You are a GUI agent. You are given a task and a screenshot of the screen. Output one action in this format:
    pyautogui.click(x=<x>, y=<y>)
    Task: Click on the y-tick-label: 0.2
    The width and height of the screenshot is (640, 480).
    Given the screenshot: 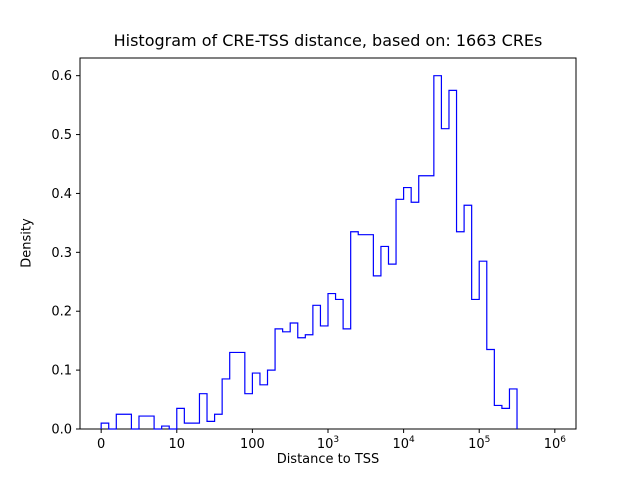 What is the action you would take?
    pyautogui.click(x=61, y=312)
    